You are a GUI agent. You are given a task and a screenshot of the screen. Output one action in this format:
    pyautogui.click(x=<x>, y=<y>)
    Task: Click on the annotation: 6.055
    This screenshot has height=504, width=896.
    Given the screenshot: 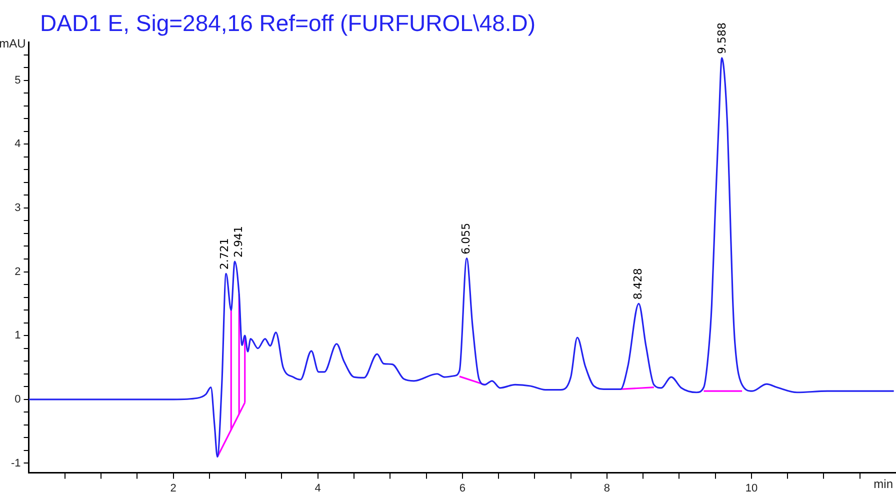 What is the action you would take?
    pyautogui.click(x=466, y=238)
    